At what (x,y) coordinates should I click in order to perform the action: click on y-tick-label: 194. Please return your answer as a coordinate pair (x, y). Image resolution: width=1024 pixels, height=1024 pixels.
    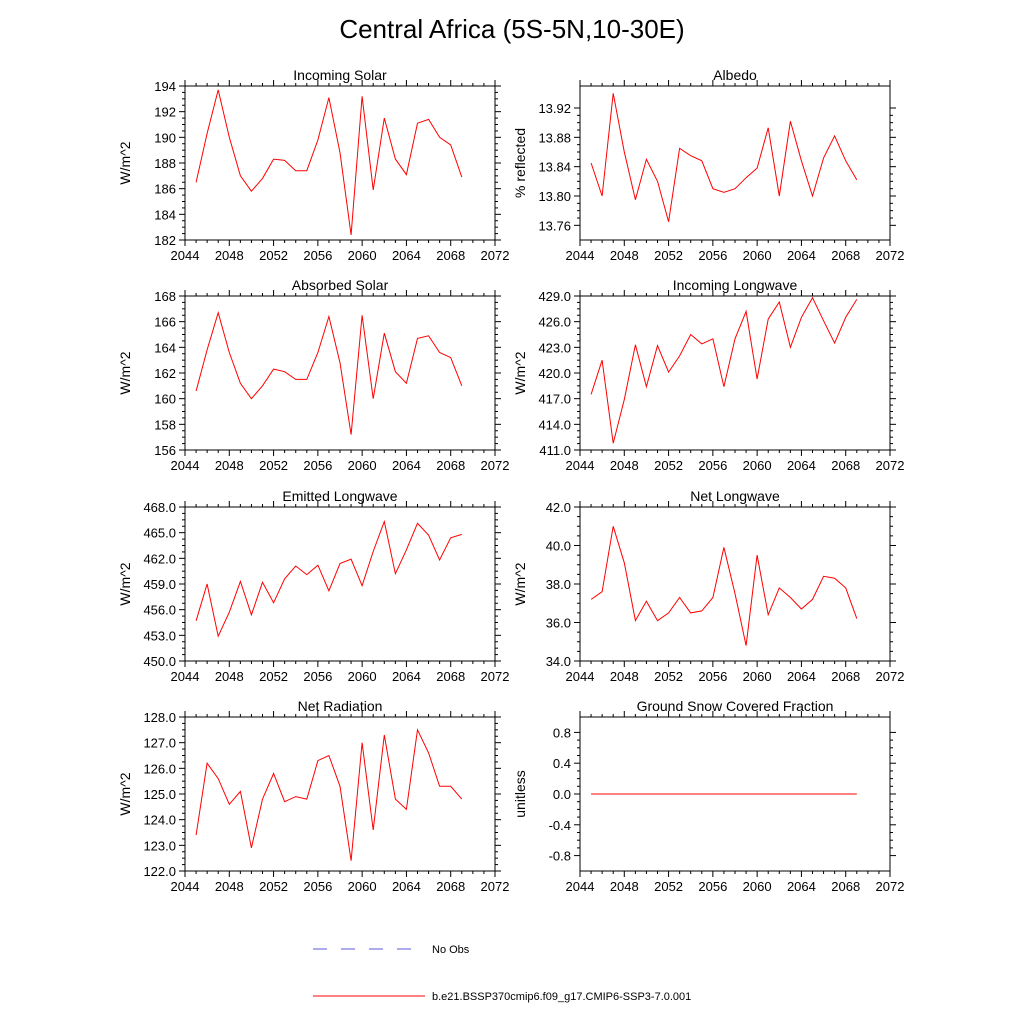
    Looking at the image, I should click on (165, 86).